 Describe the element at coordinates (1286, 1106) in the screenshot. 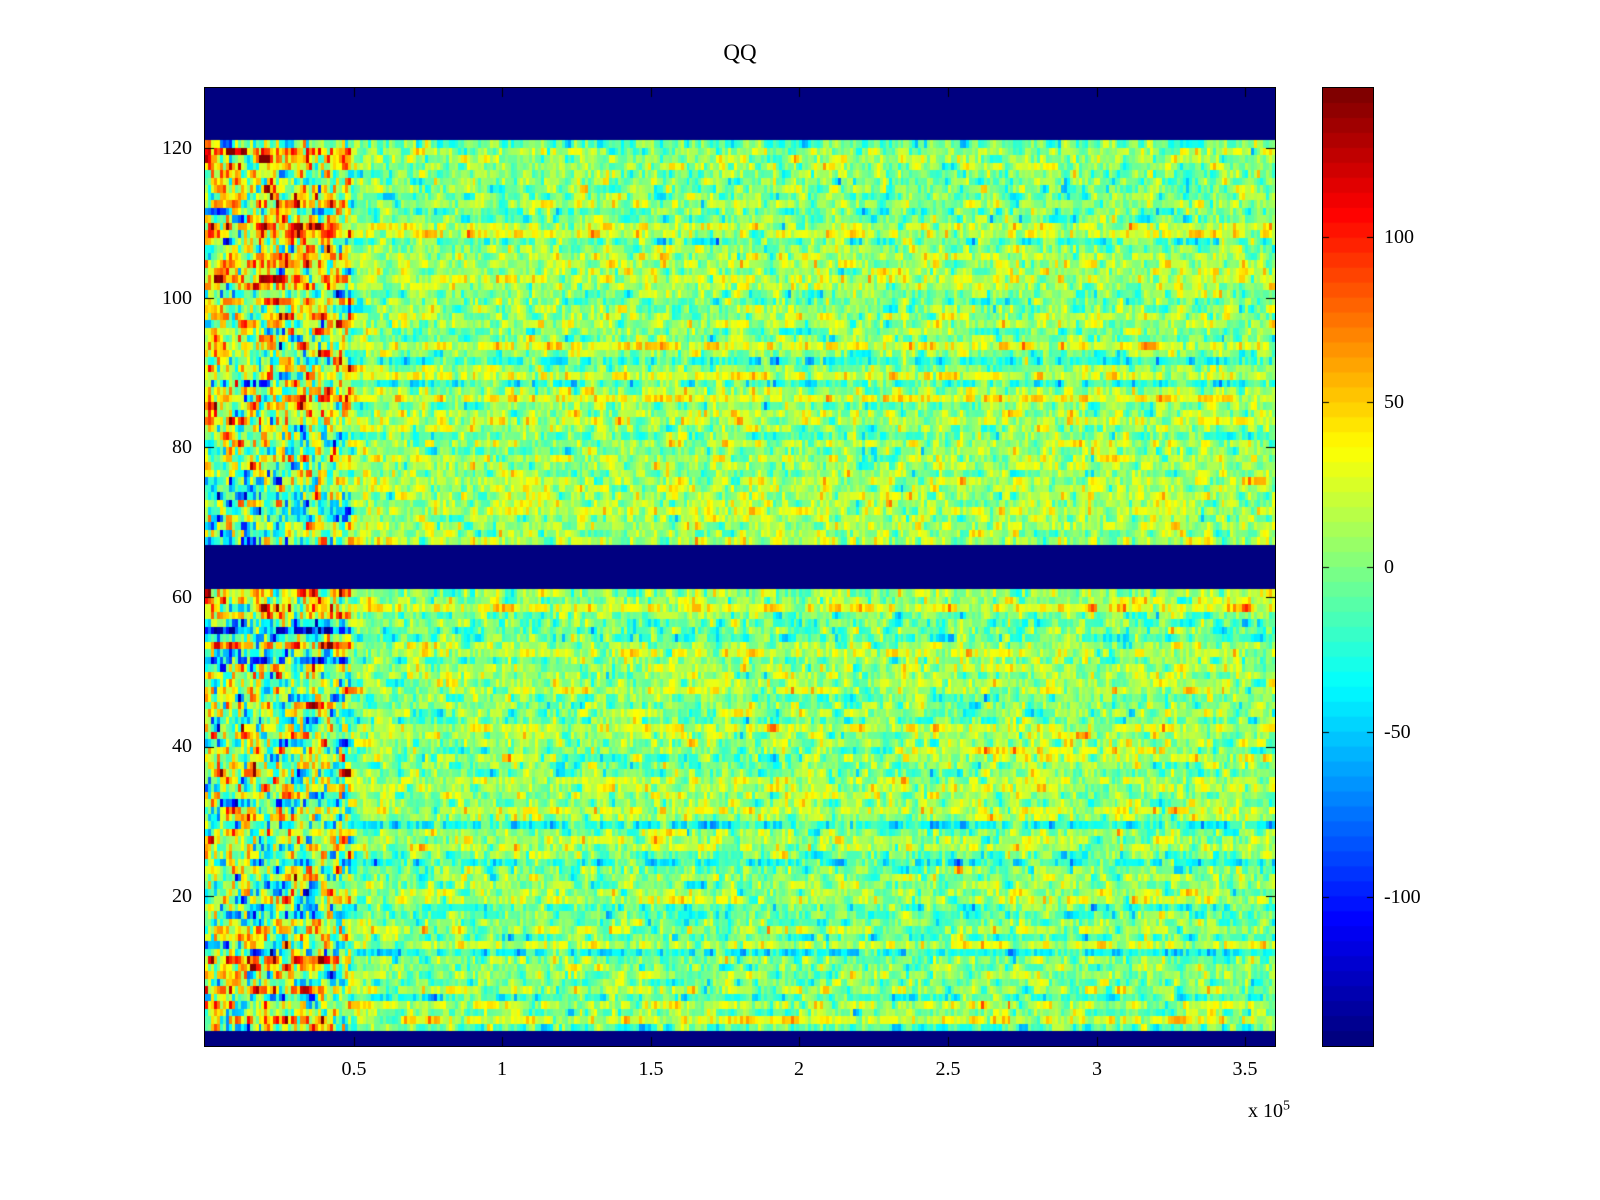

I see `x-scale-exponent: 5` at that location.